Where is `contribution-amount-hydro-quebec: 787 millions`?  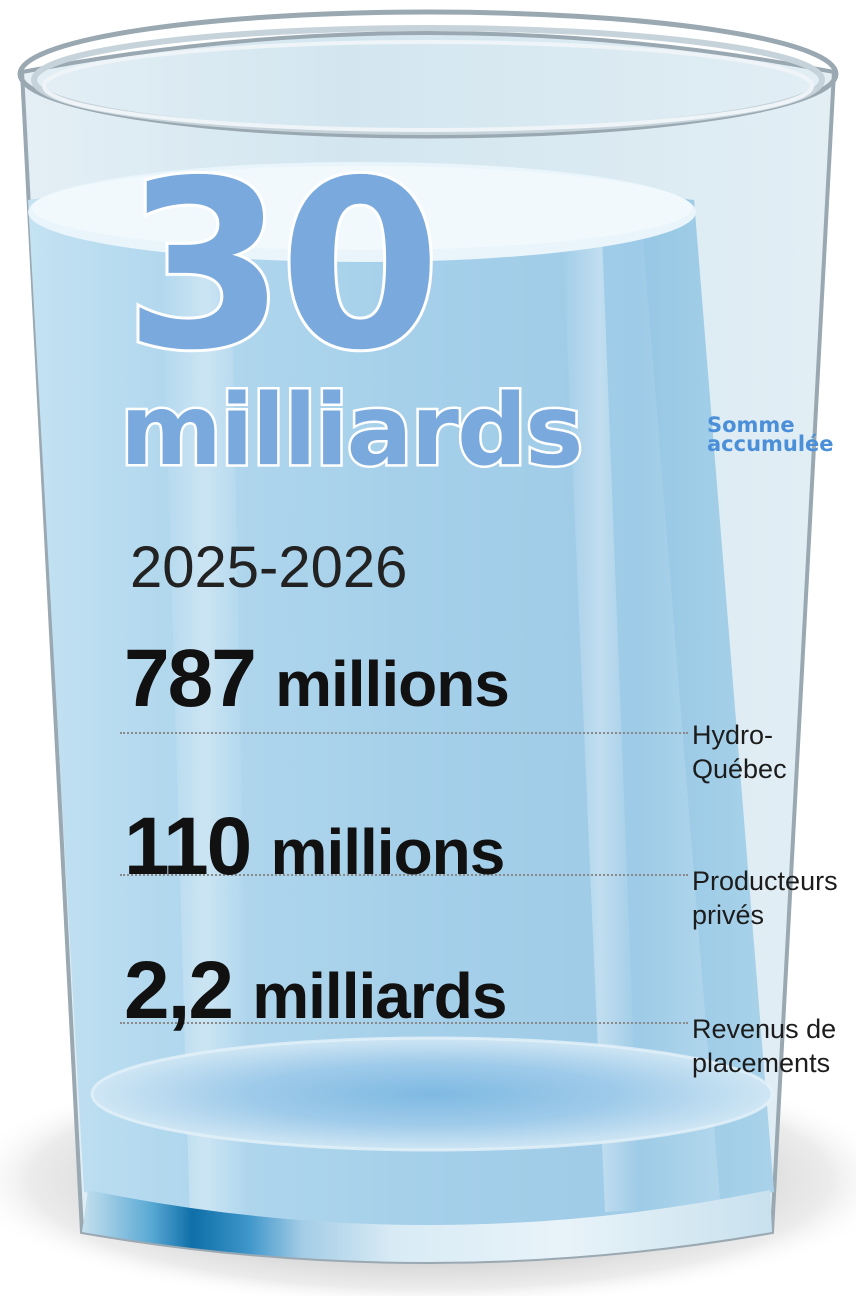 contribution-amount-hydro-quebec: 787 millions is located at coordinates (317, 681).